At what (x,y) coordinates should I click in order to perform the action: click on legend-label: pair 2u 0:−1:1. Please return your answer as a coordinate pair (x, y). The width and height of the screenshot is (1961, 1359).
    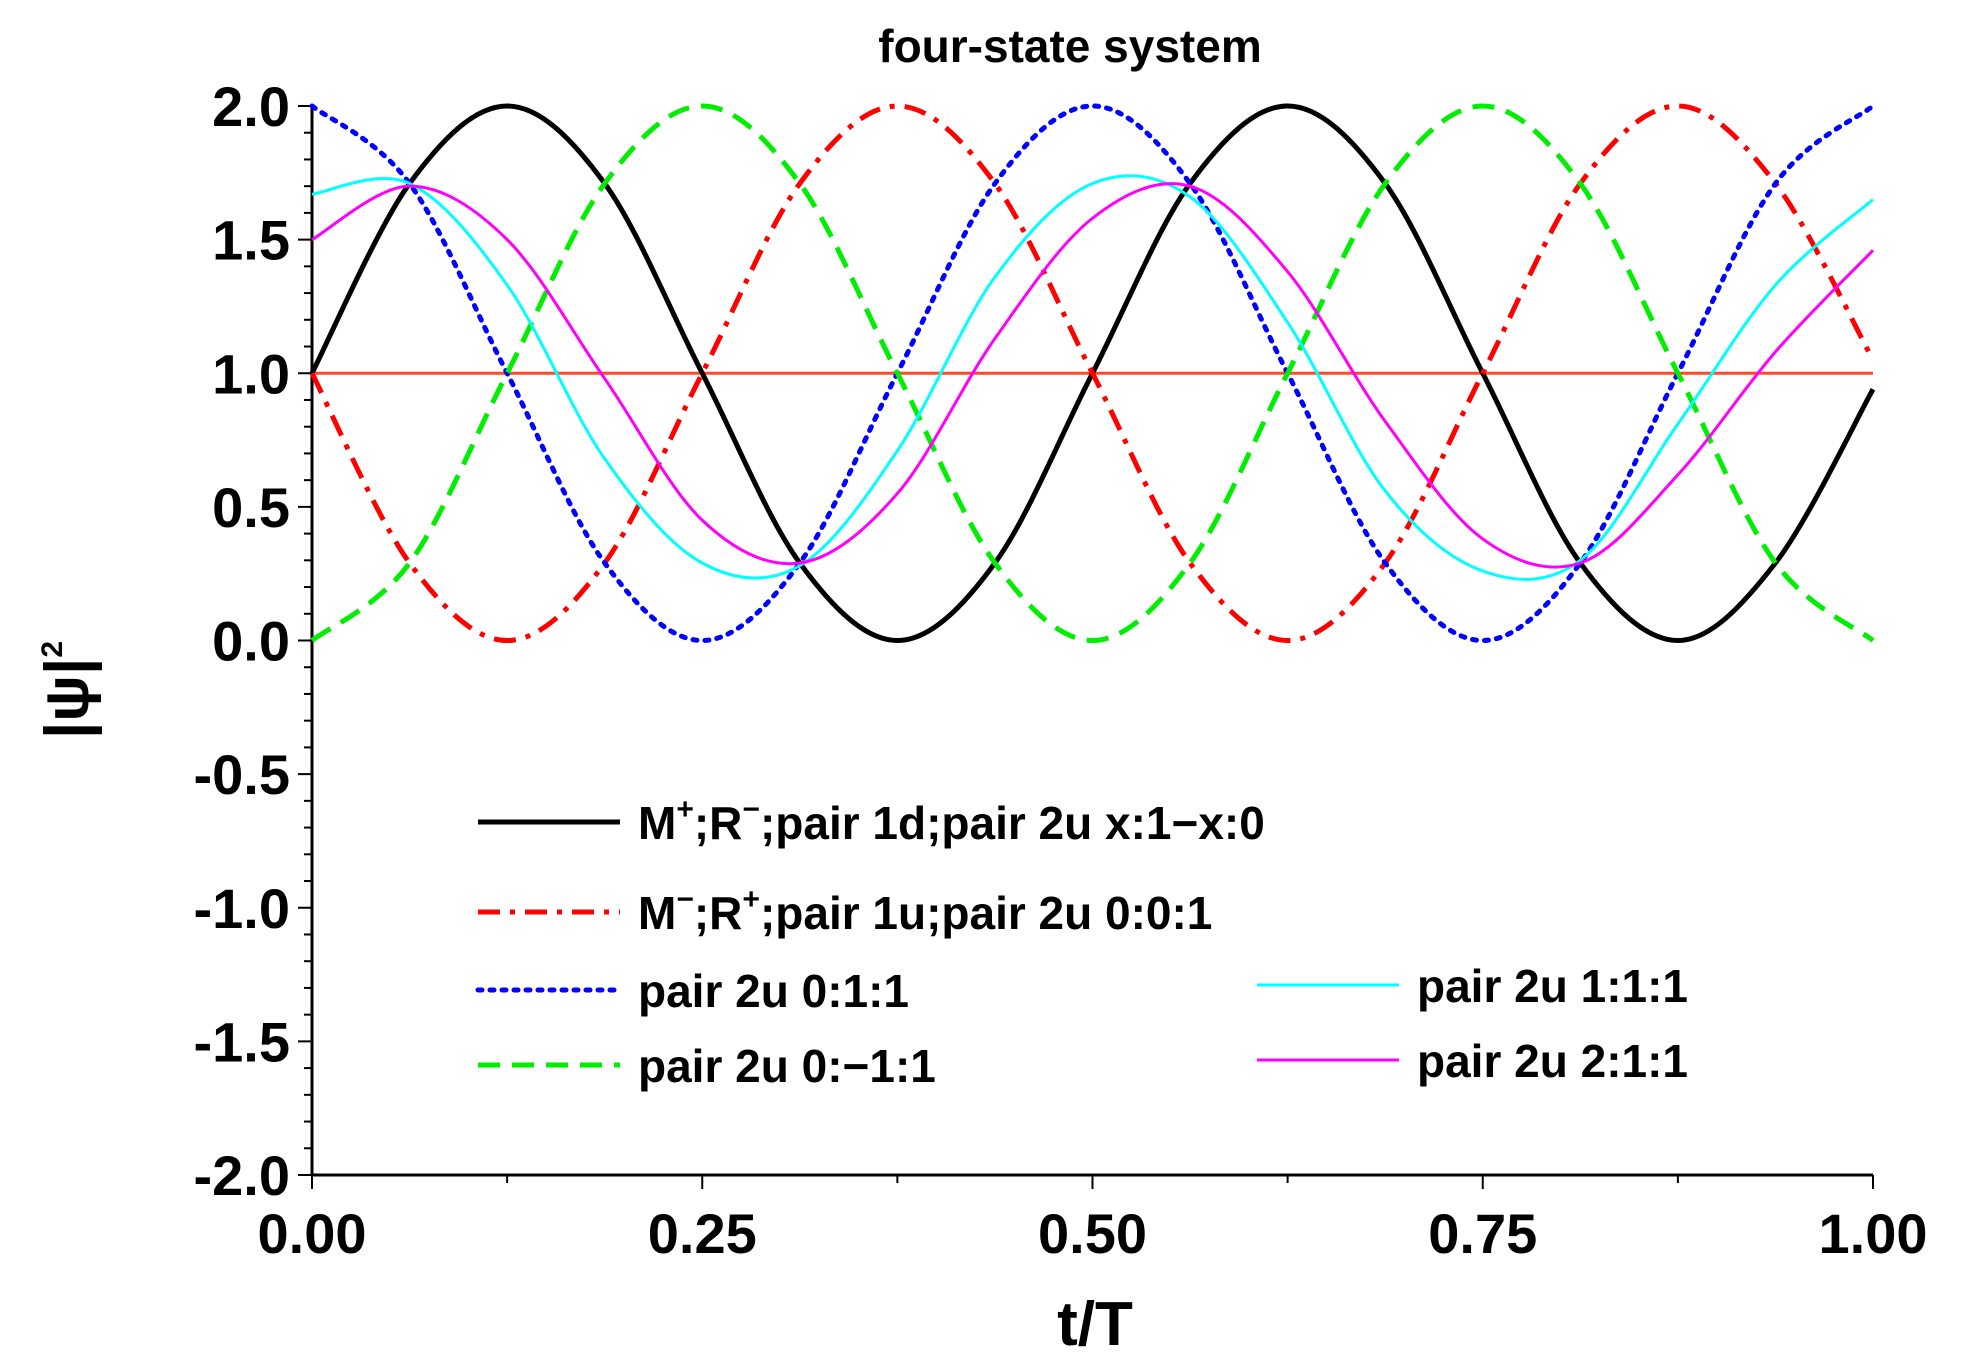
    Looking at the image, I should click on (787, 1066).